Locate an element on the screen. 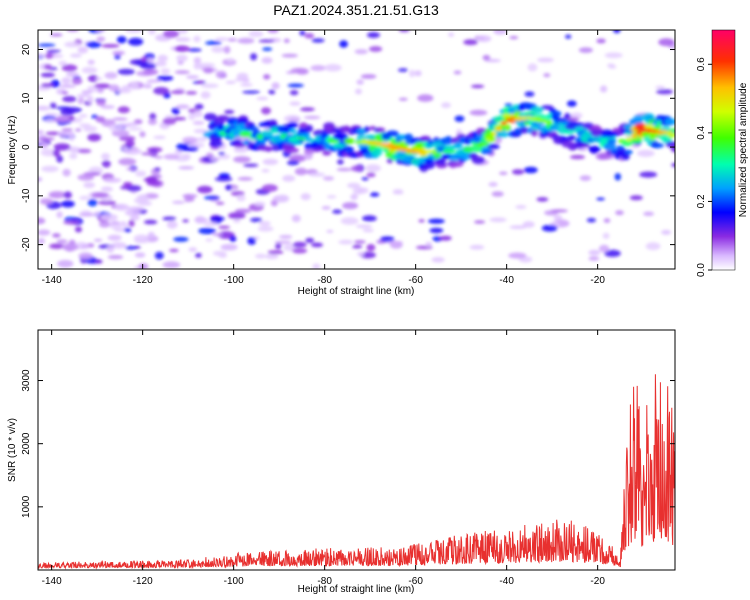  x-tick-label: -20 is located at coordinates (597, 280).